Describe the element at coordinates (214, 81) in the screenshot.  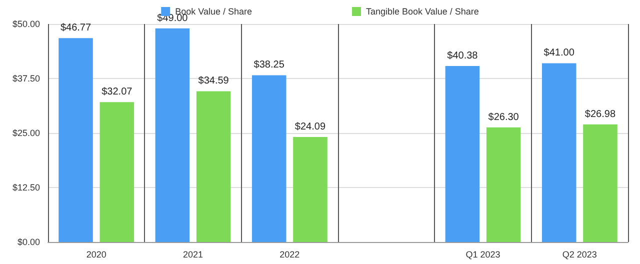
I see `data-label: $34.59` at that location.